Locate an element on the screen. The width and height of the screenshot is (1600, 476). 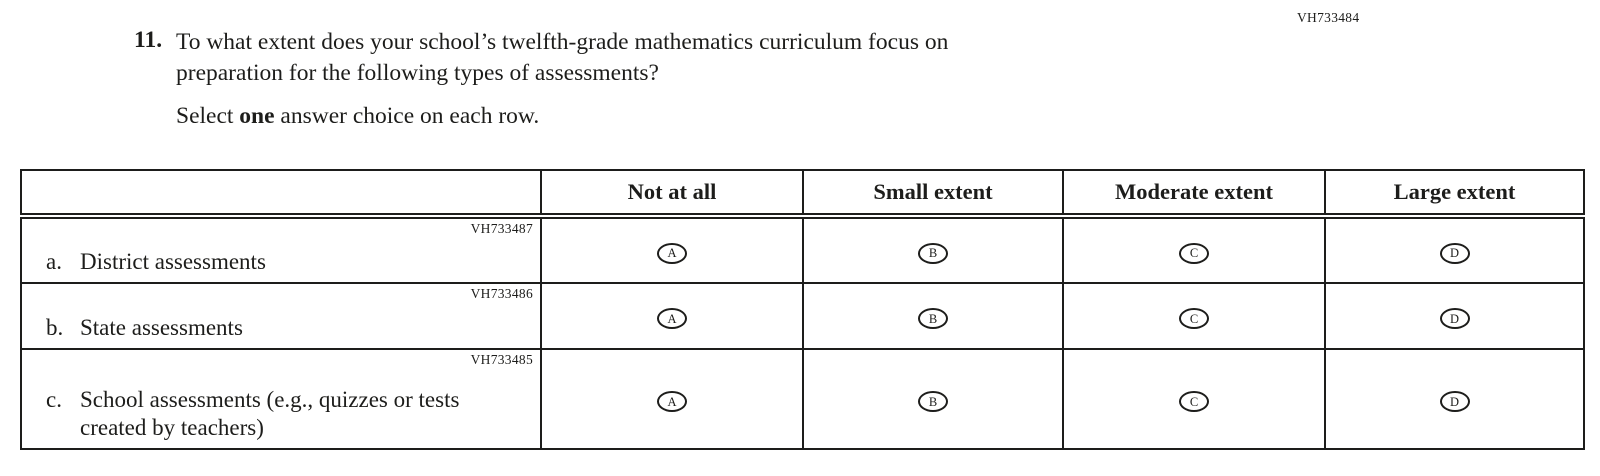
row-header-cell: VH733487 a. District assessments is located at coordinates (281, 249).